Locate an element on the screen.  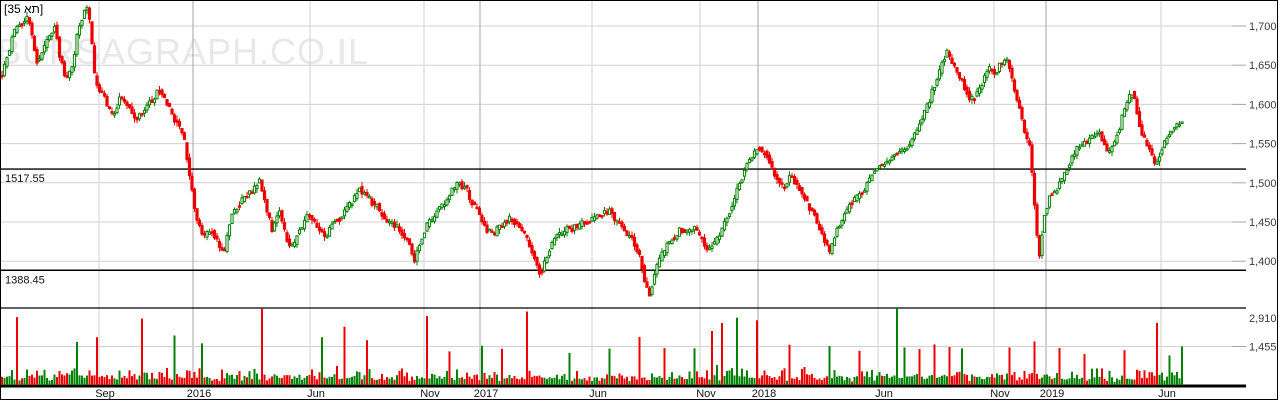
svg-text: 1388.45 is located at coordinates (25, 280).